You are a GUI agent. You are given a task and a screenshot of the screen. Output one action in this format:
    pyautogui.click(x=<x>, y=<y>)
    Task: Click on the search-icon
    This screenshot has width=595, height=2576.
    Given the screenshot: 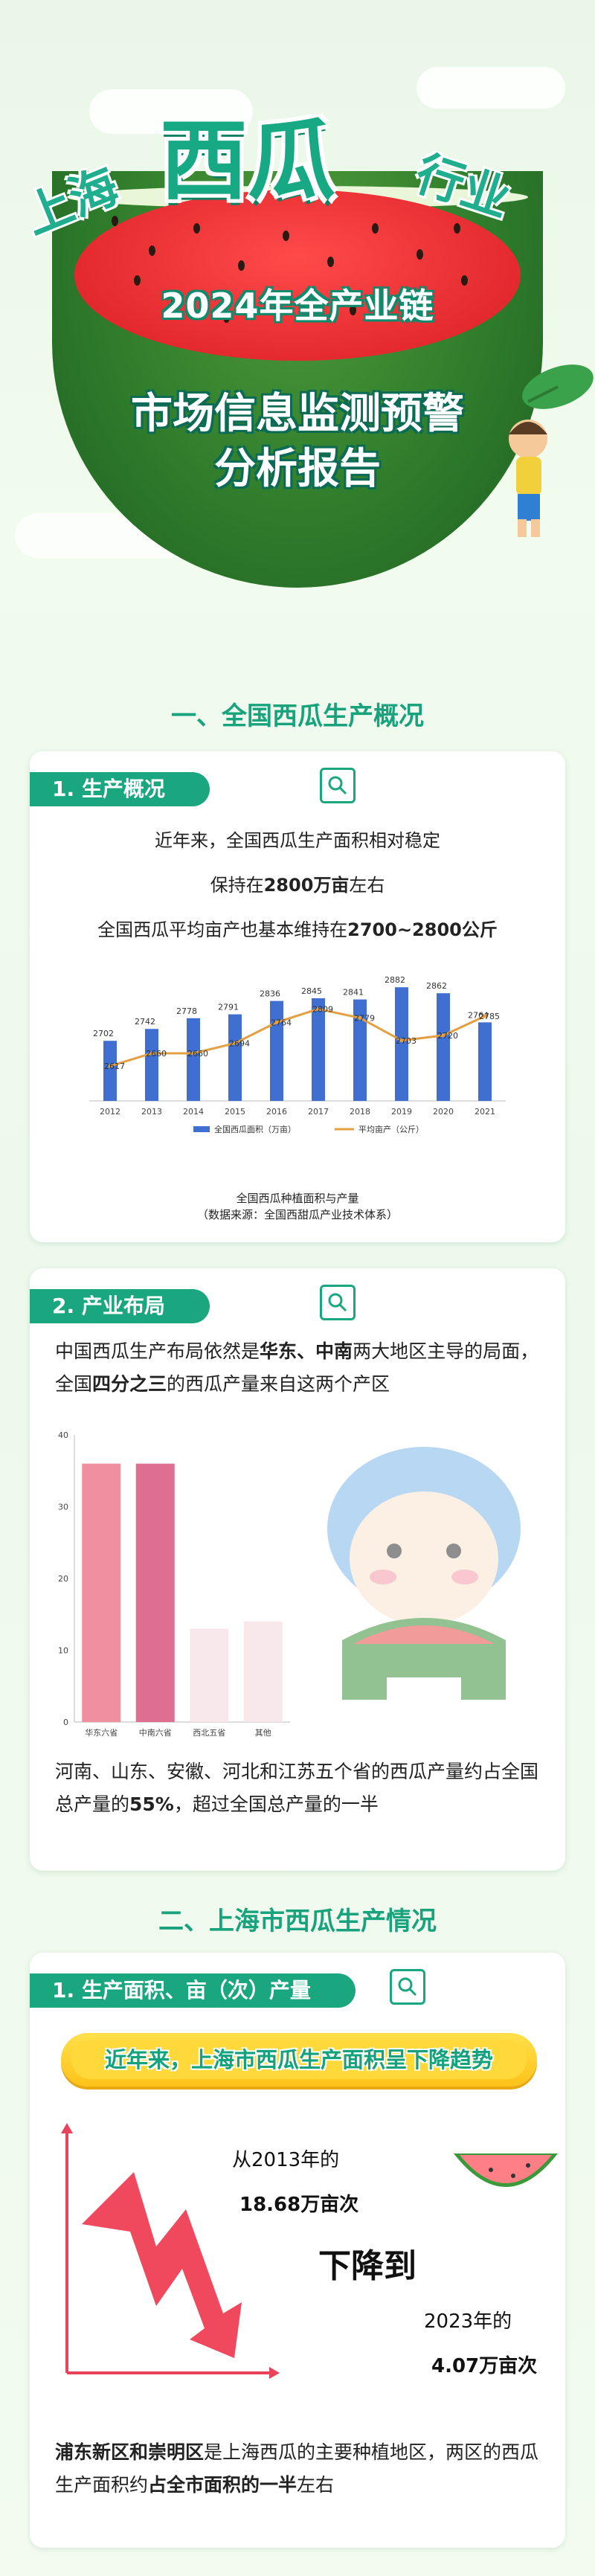 What is the action you would take?
    pyautogui.click(x=408, y=1987)
    